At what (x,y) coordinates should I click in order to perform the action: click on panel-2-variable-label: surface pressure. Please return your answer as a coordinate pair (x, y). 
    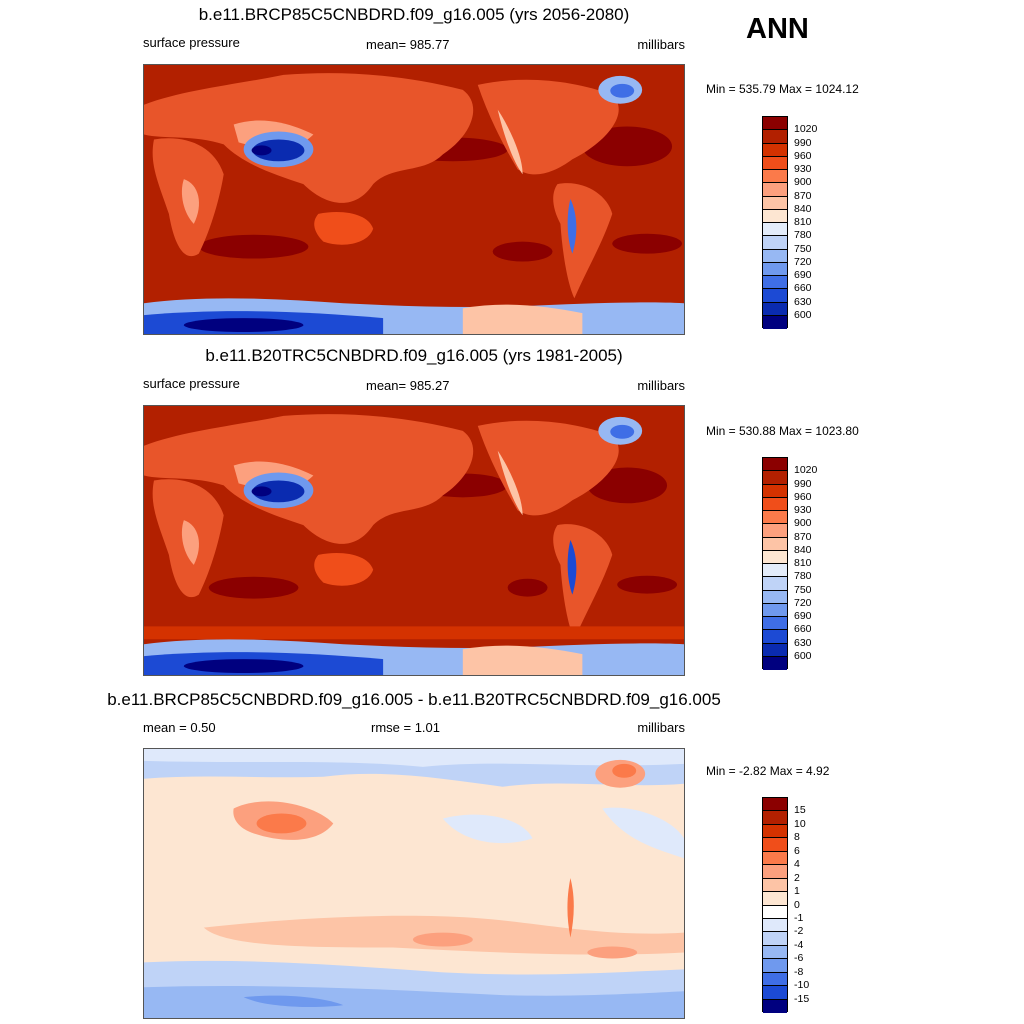
    Looking at the image, I should click on (191, 383).